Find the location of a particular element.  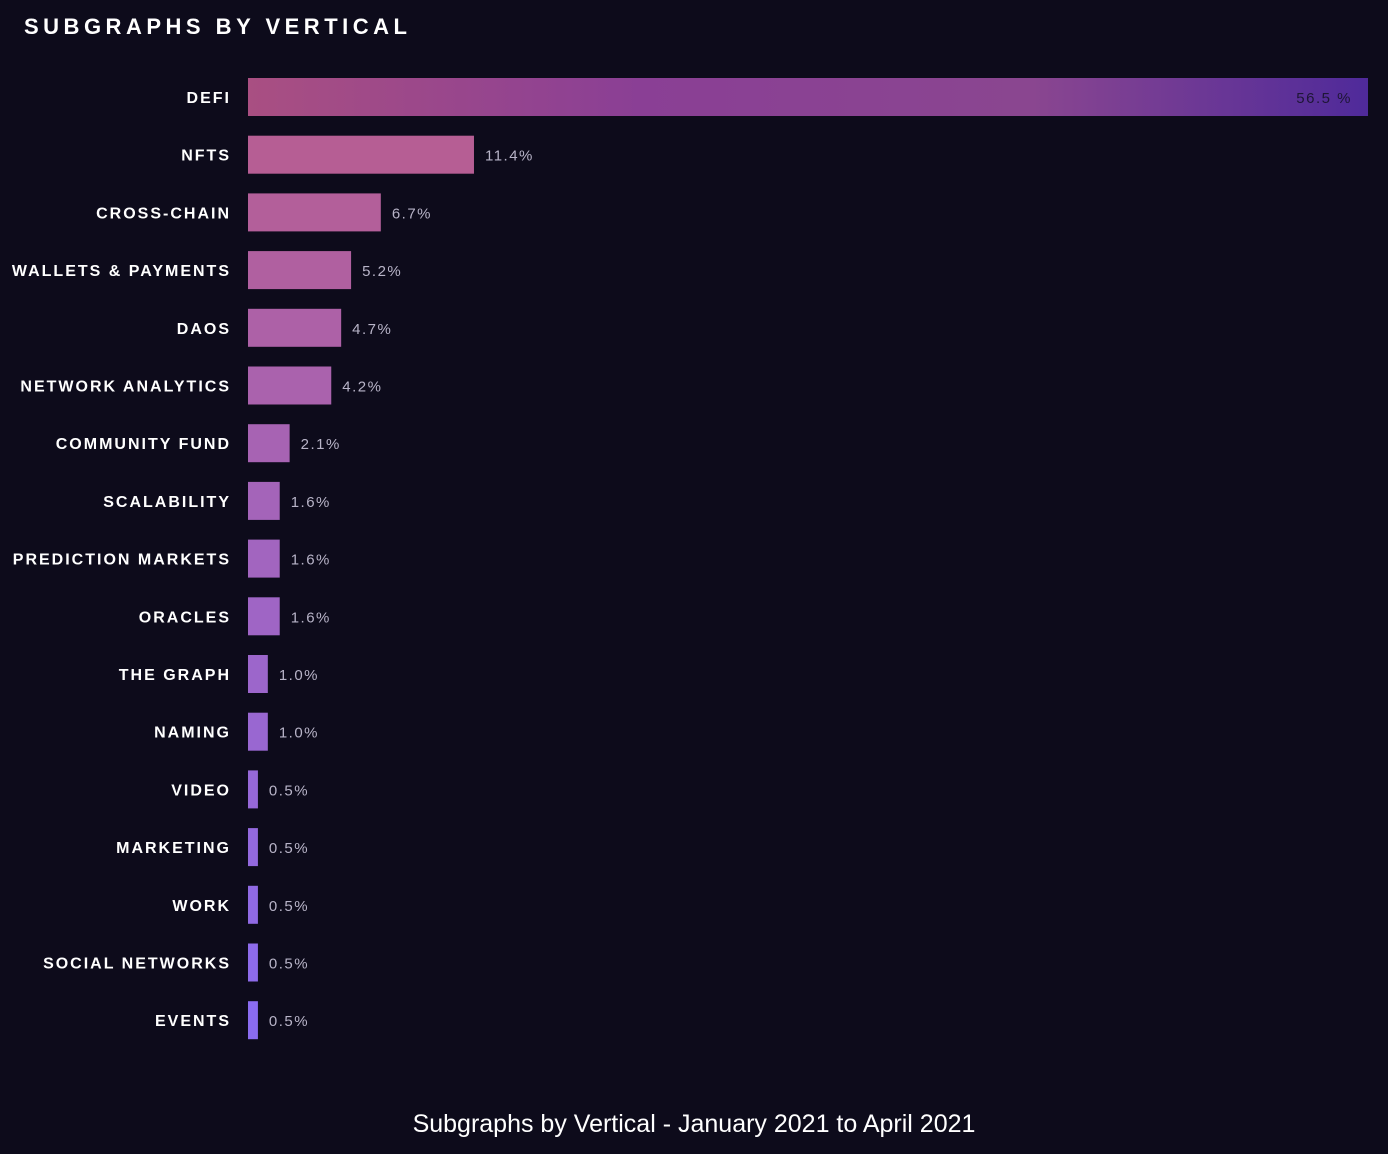

category-label: THE GRAPH is located at coordinates (175, 675).